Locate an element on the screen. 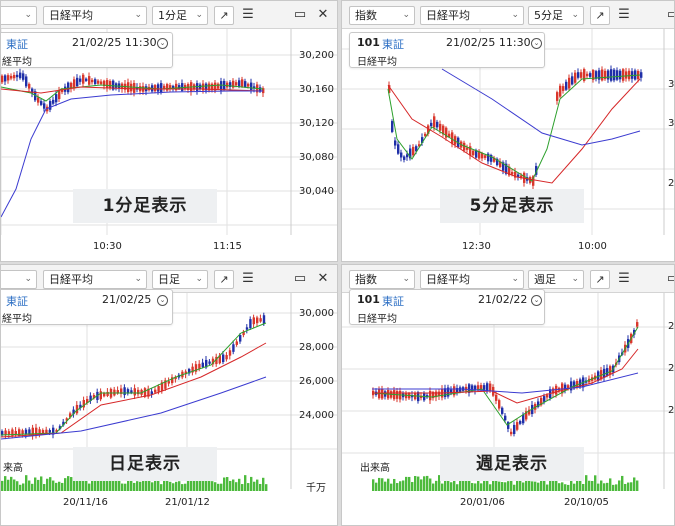 Image resolution: width=675 pixels, height=526 pixels. period-select: 1分足 ⌄ is located at coordinates (180, 15).